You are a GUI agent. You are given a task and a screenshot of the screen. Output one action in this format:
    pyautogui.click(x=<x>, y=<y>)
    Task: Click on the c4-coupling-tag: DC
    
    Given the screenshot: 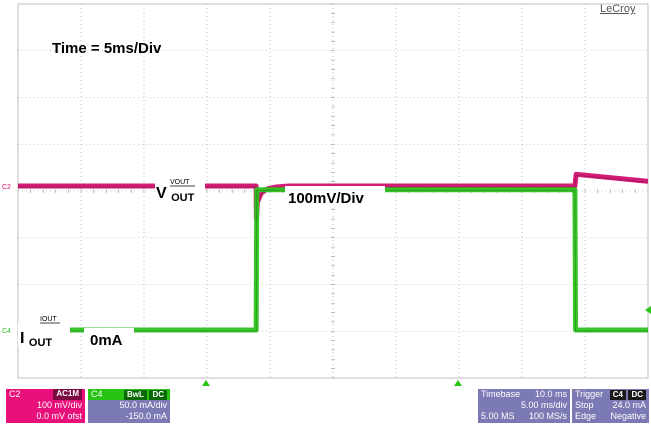 What is the action you would take?
    pyautogui.click(x=158, y=395)
    